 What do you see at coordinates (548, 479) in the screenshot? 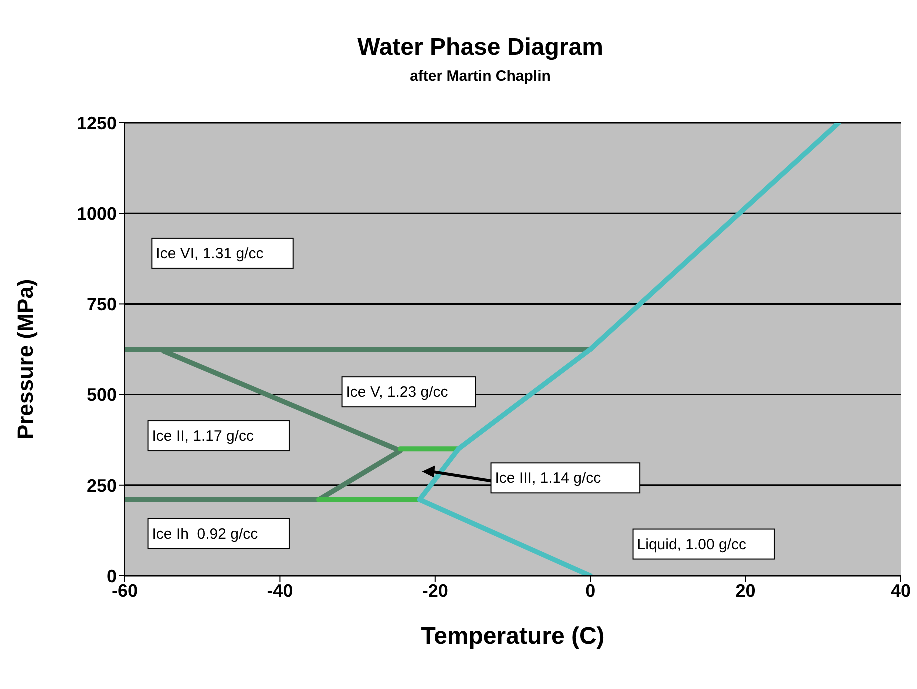
I see `annotation: Ice III, 1.14 g/cc` at bounding box center [548, 479].